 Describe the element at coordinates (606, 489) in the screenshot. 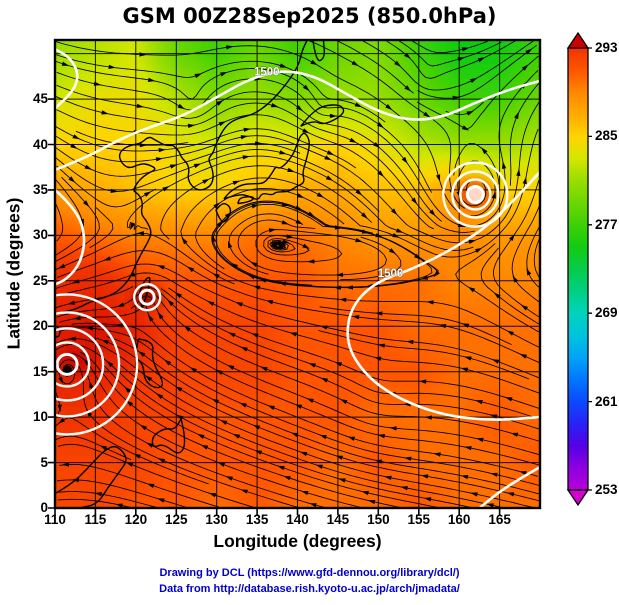

I see `colorbar-tick-label: 253` at that location.